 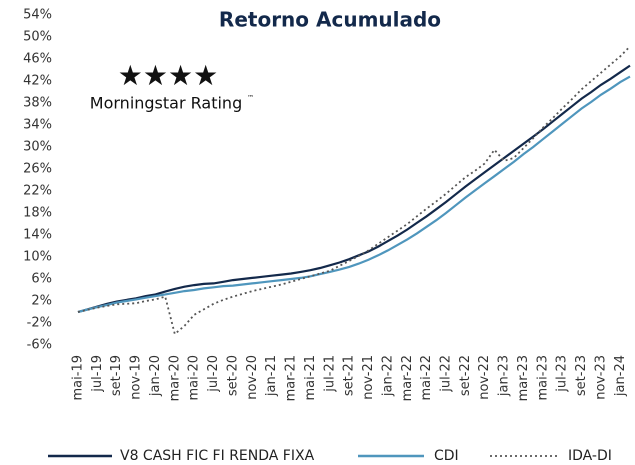 I want to click on x-tick-label: mar-22, so click(x=407, y=378).